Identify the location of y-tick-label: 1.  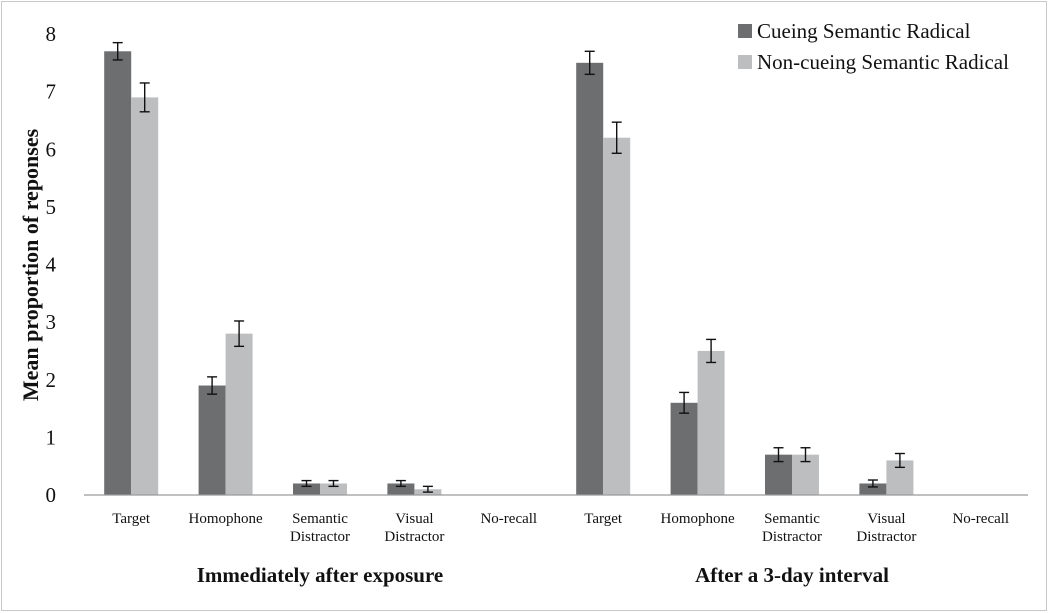
(51, 437).